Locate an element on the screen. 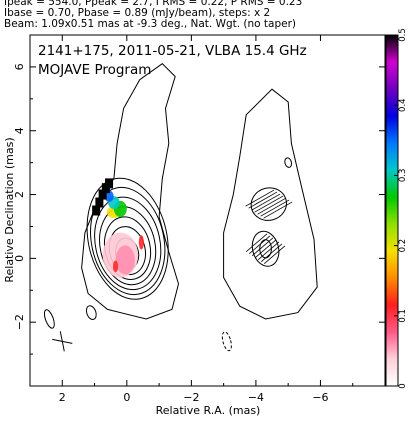 The width and height of the screenshot is (409, 424). colorbar-gradient is located at coordinates (392, 210).